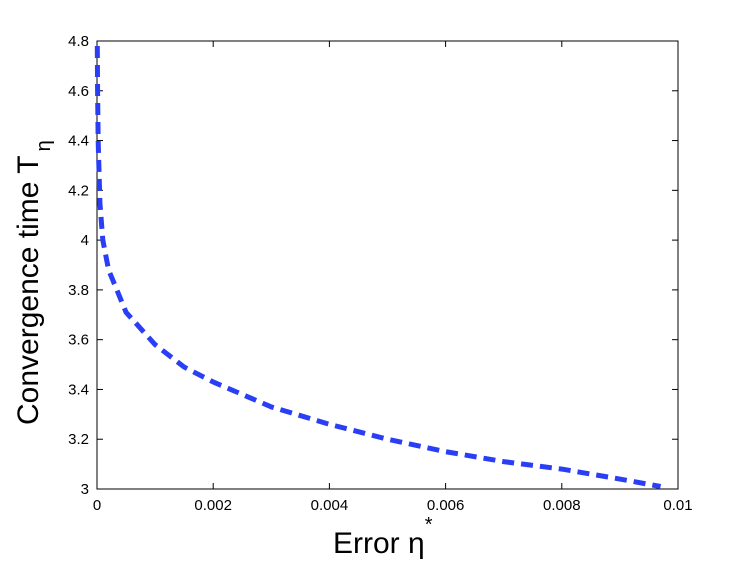 The height and width of the screenshot is (562, 747). What do you see at coordinates (78, 389) in the screenshot?
I see `y-tick-label: 3.4` at bounding box center [78, 389].